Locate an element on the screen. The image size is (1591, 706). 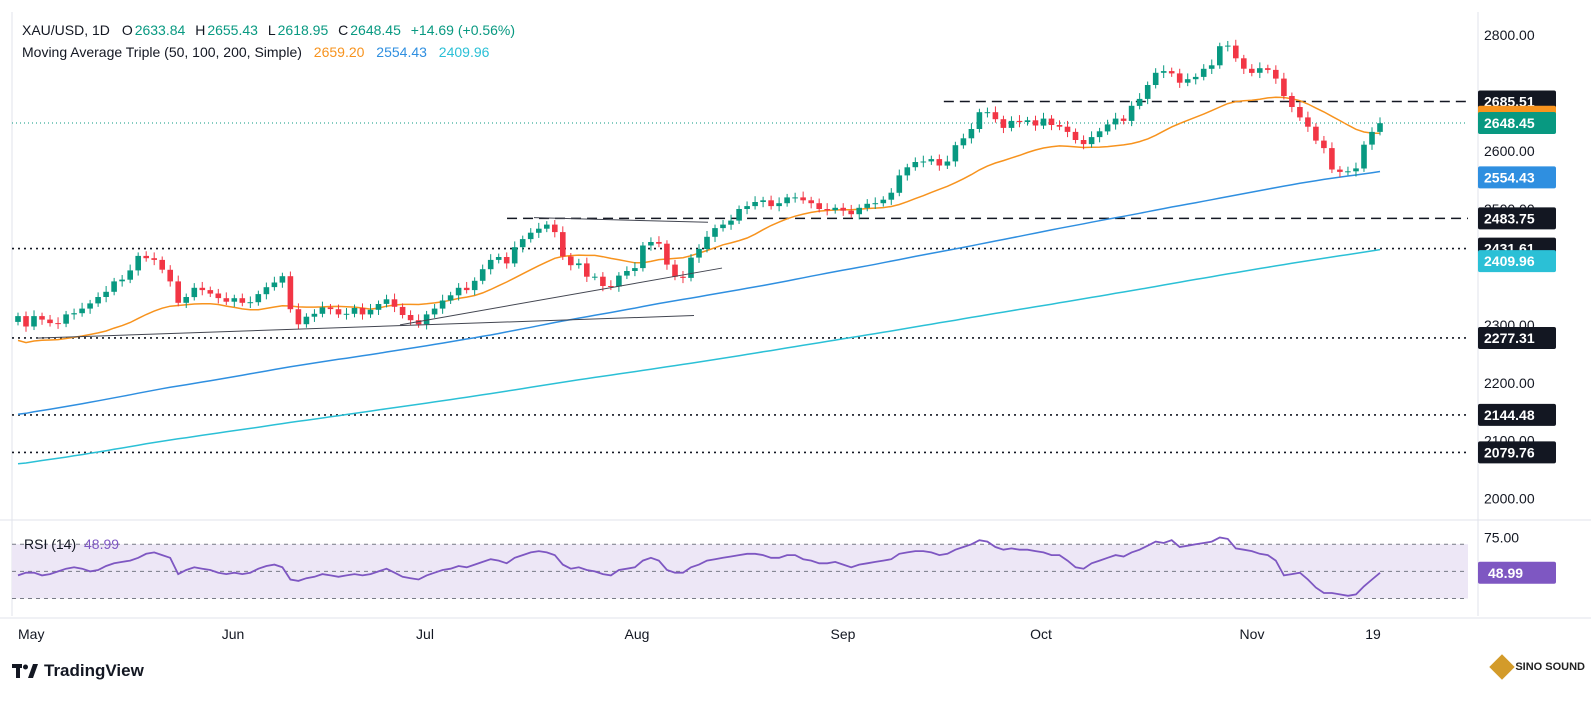
rsi-value-label-bg is located at coordinates (1517, 572).